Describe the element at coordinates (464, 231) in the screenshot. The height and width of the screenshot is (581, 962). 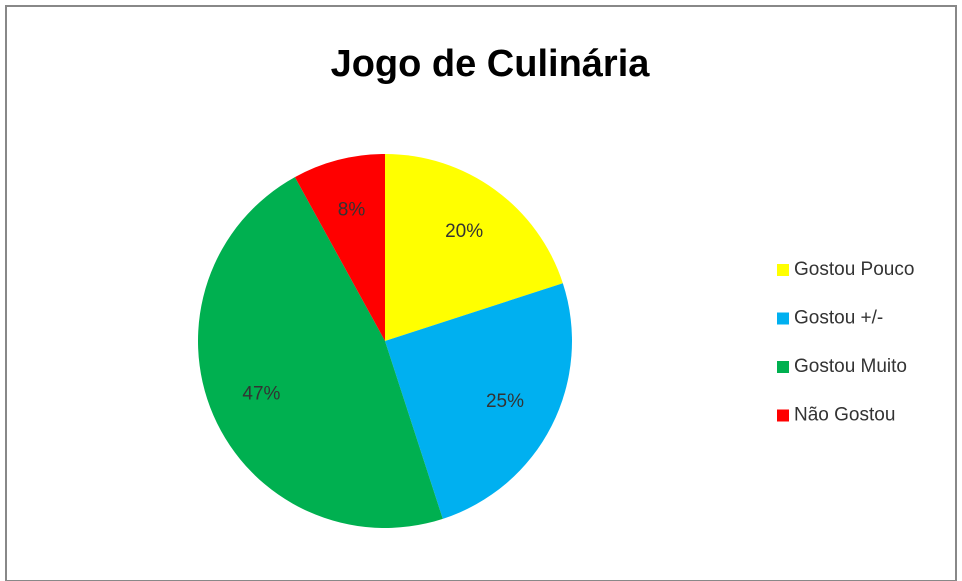
I see `data-label: 20%` at that location.